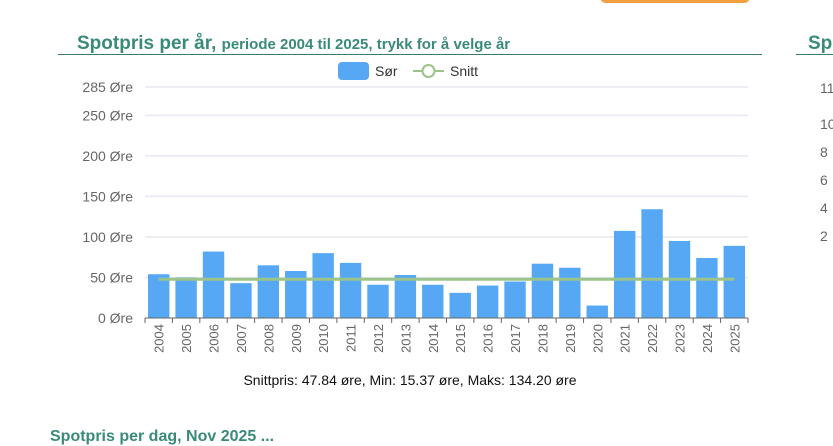 This screenshot has width=833, height=446. Describe the element at coordinates (707, 288) in the screenshot. I see `bar-2024` at that location.